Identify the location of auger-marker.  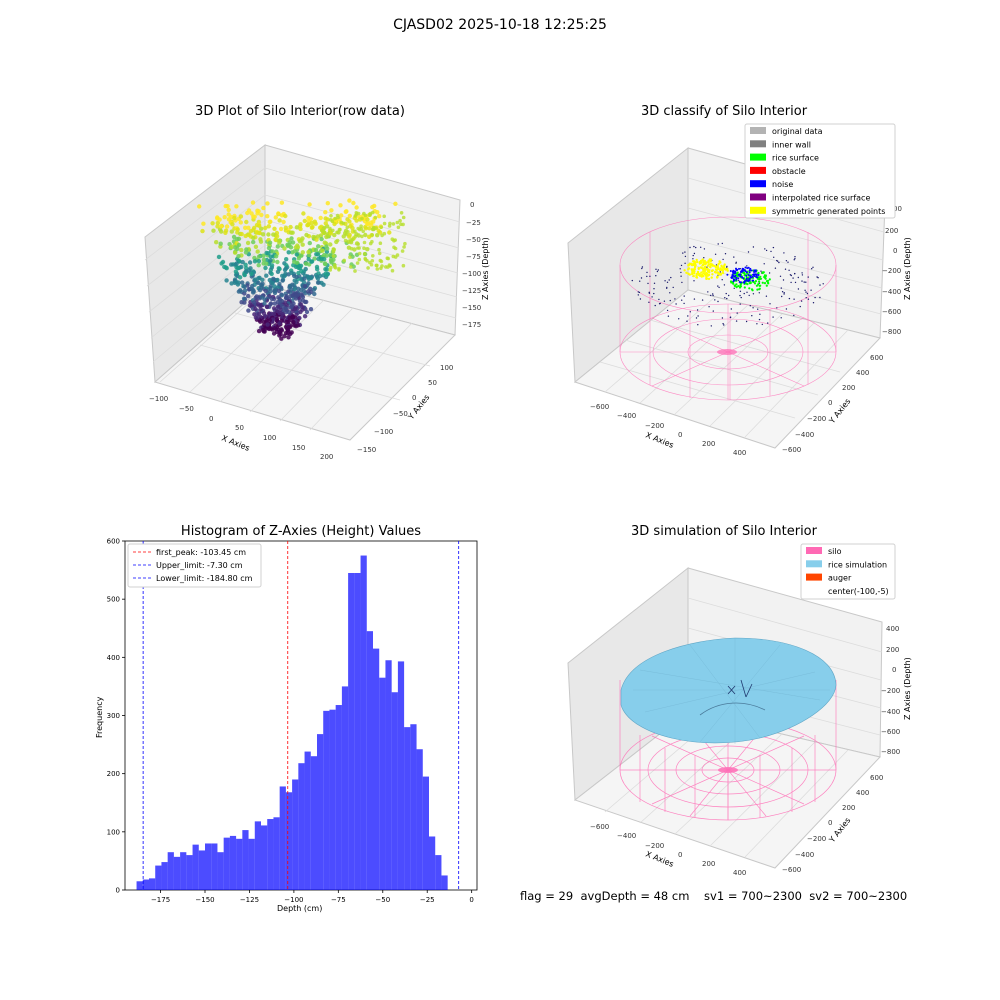
(740, 688).